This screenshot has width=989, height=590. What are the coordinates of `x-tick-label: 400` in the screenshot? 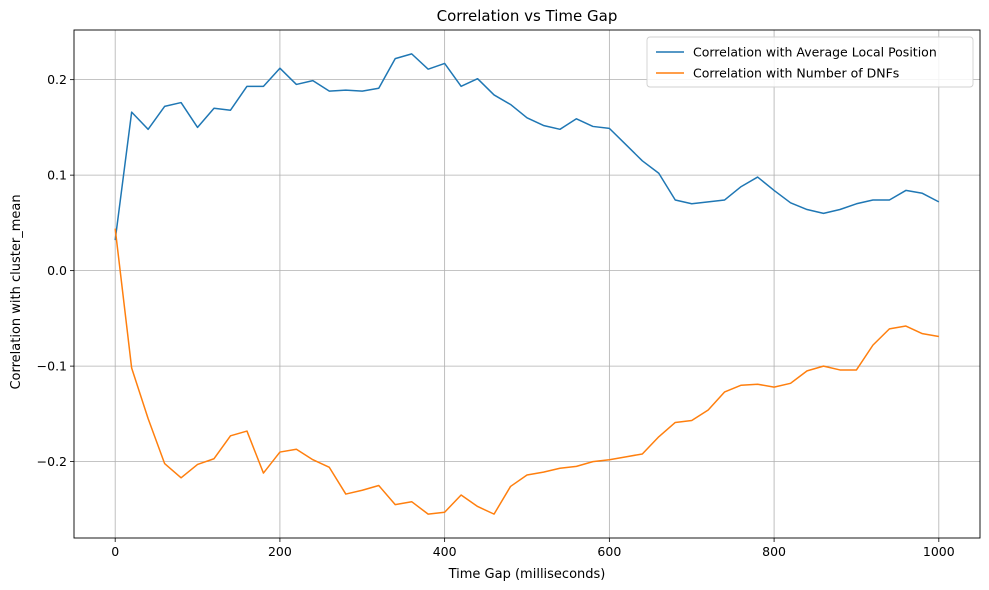 It's located at (445, 551).